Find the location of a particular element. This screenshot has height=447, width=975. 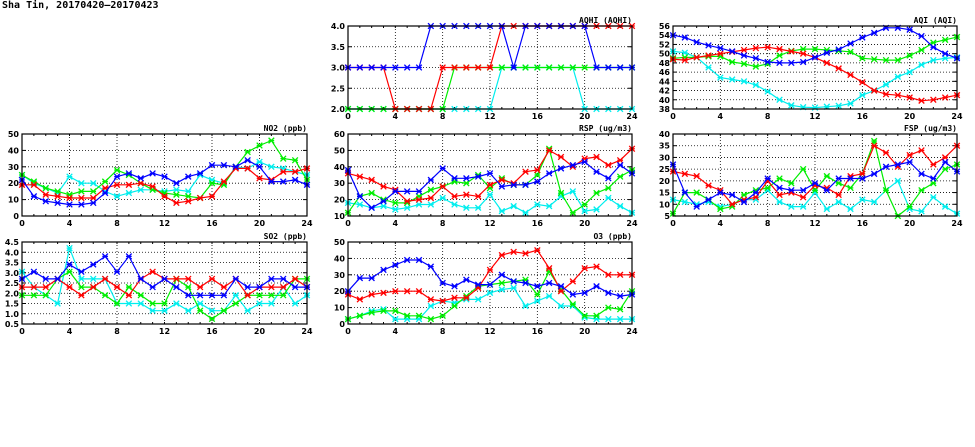

y-tick-label: 38 is located at coordinates (665, 109).